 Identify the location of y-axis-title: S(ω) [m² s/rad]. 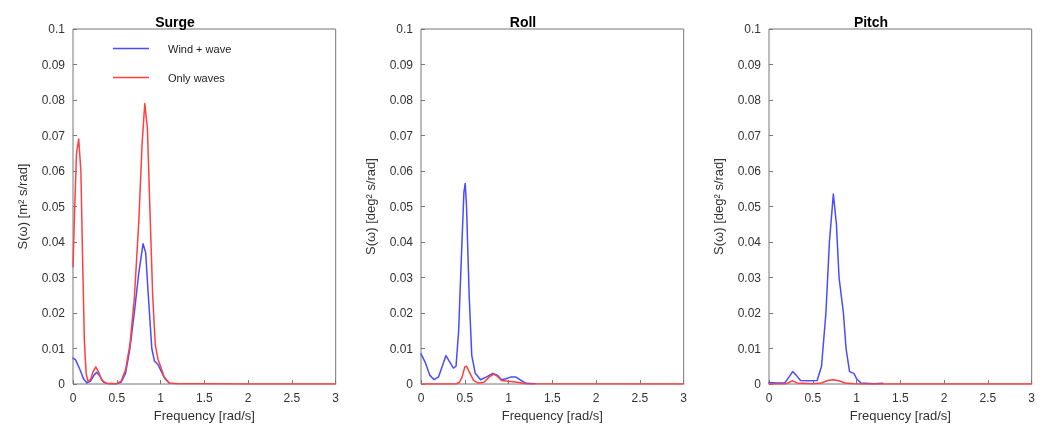
(22, 206).